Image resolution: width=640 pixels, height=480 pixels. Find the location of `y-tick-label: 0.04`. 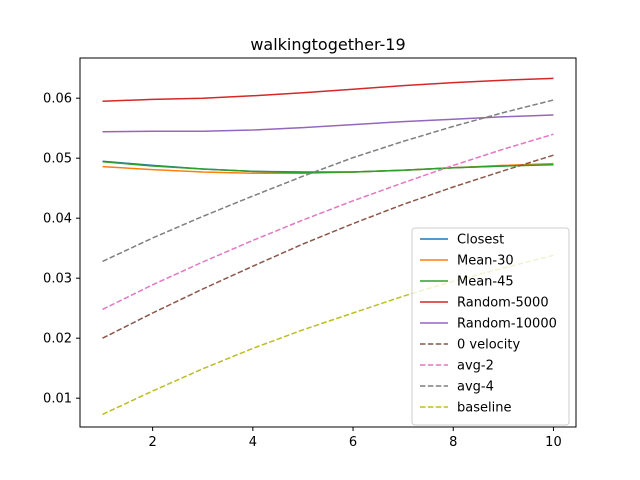

y-tick-label: 0.04 is located at coordinates (57, 219).